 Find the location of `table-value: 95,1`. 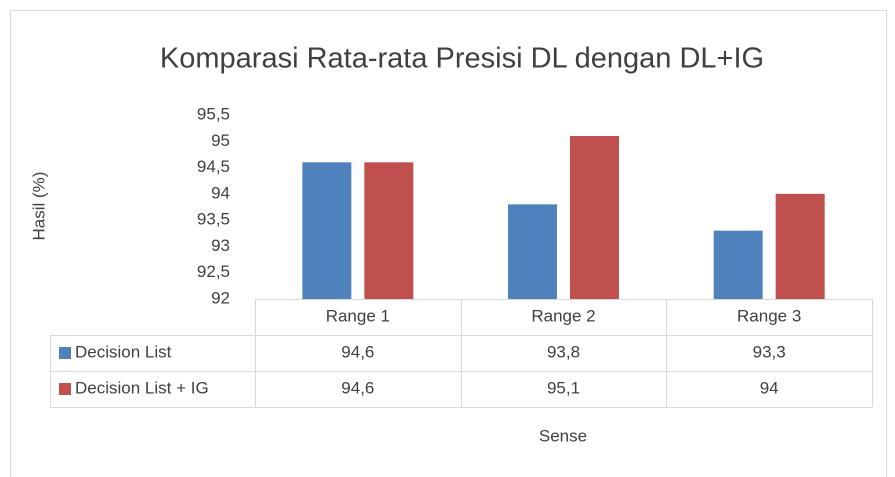

table-value: 95,1 is located at coordinates (563, 387).